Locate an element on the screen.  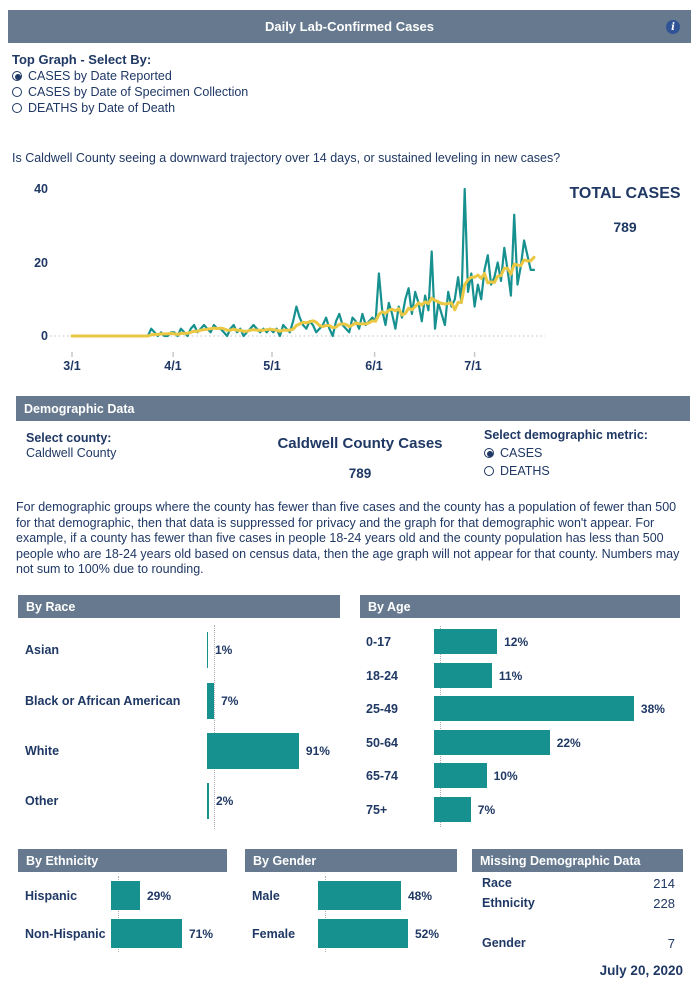
missing-row-label: Race is located at coordinates (497, 883).